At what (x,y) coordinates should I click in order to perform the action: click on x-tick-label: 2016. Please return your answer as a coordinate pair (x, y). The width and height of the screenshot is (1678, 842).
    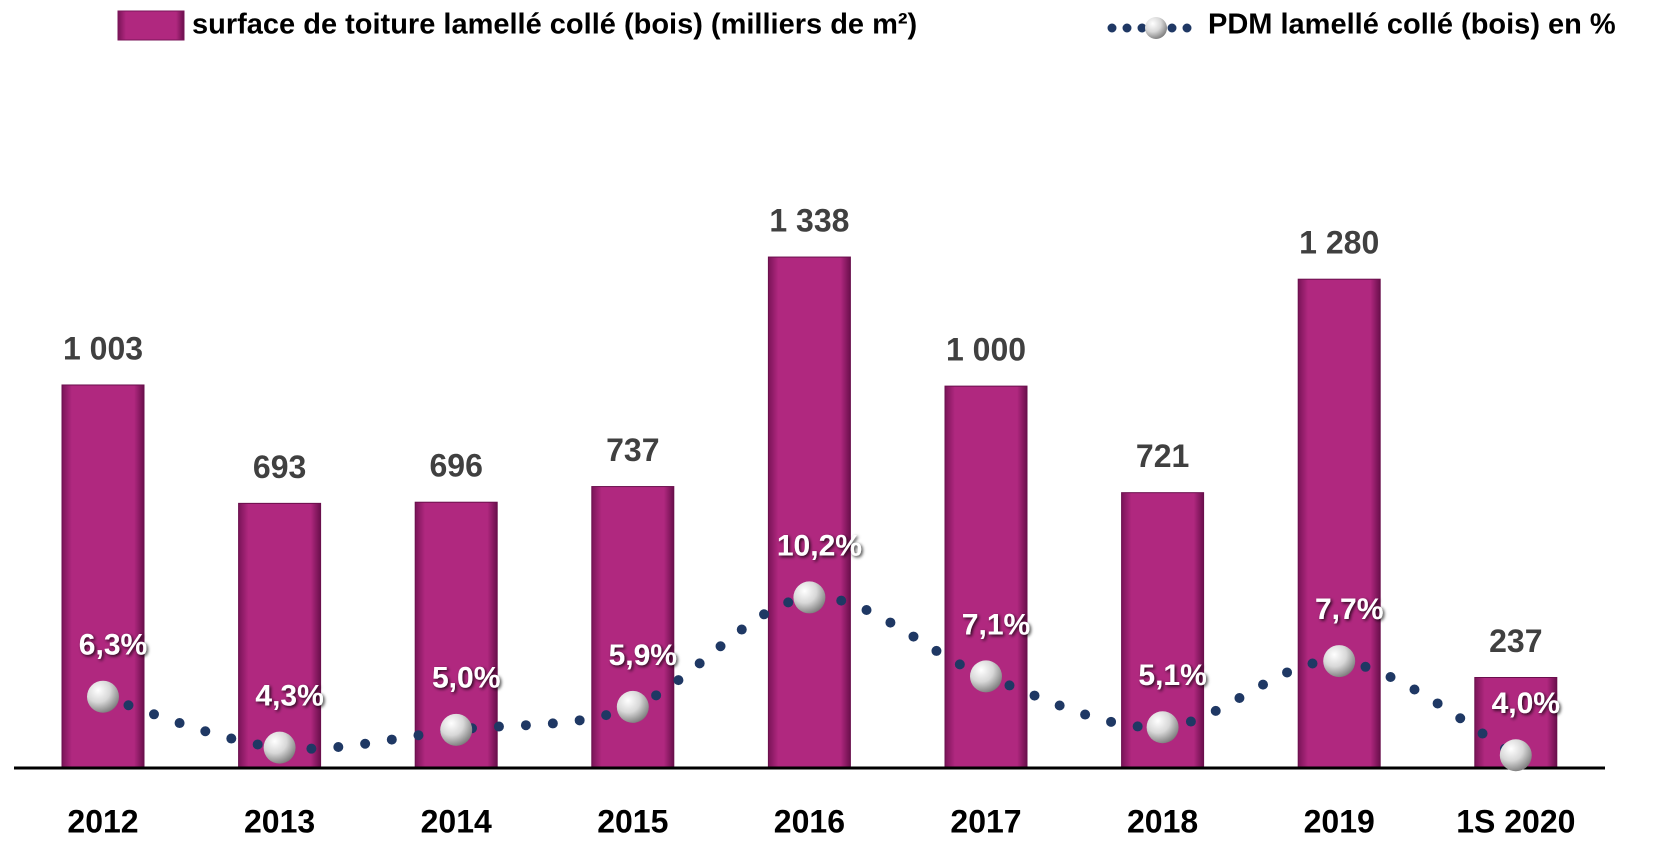
    Looking at the image, I should click on (809, 821).